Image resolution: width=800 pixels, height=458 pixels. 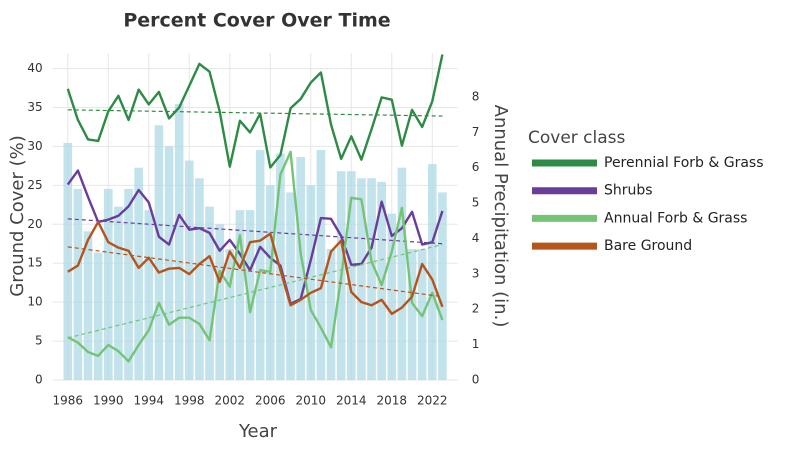 What do you see at coordinates (108, 401) in the screenshot?
I see `x-tick-label: 1990` at bounding box center [108, 401].